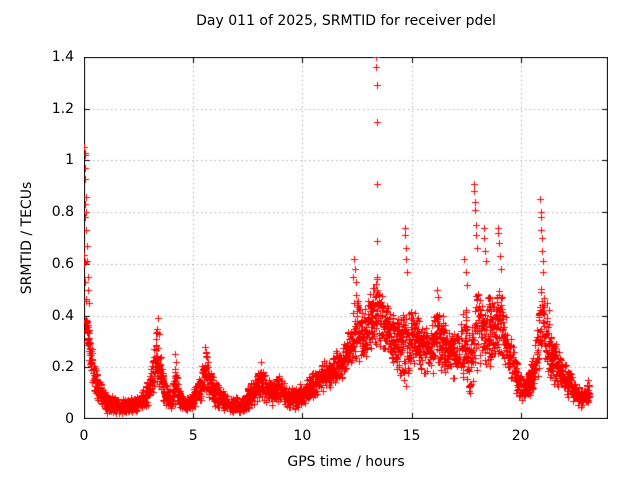  Describe the element at coordinates (62, 108) in the screenshot. I see `y-tick-label: 1.2` at that location.